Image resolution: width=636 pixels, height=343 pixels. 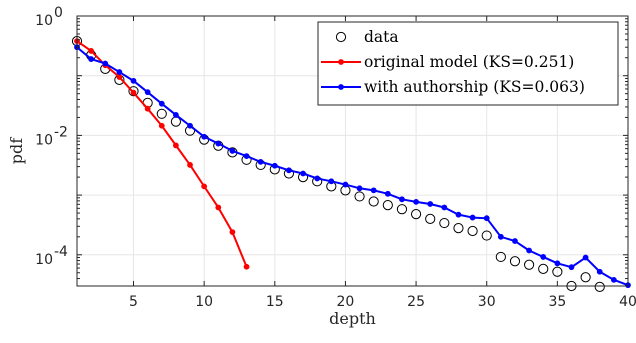 I want to click on y-tick-exponent: -2, so click(x=61, y=132).